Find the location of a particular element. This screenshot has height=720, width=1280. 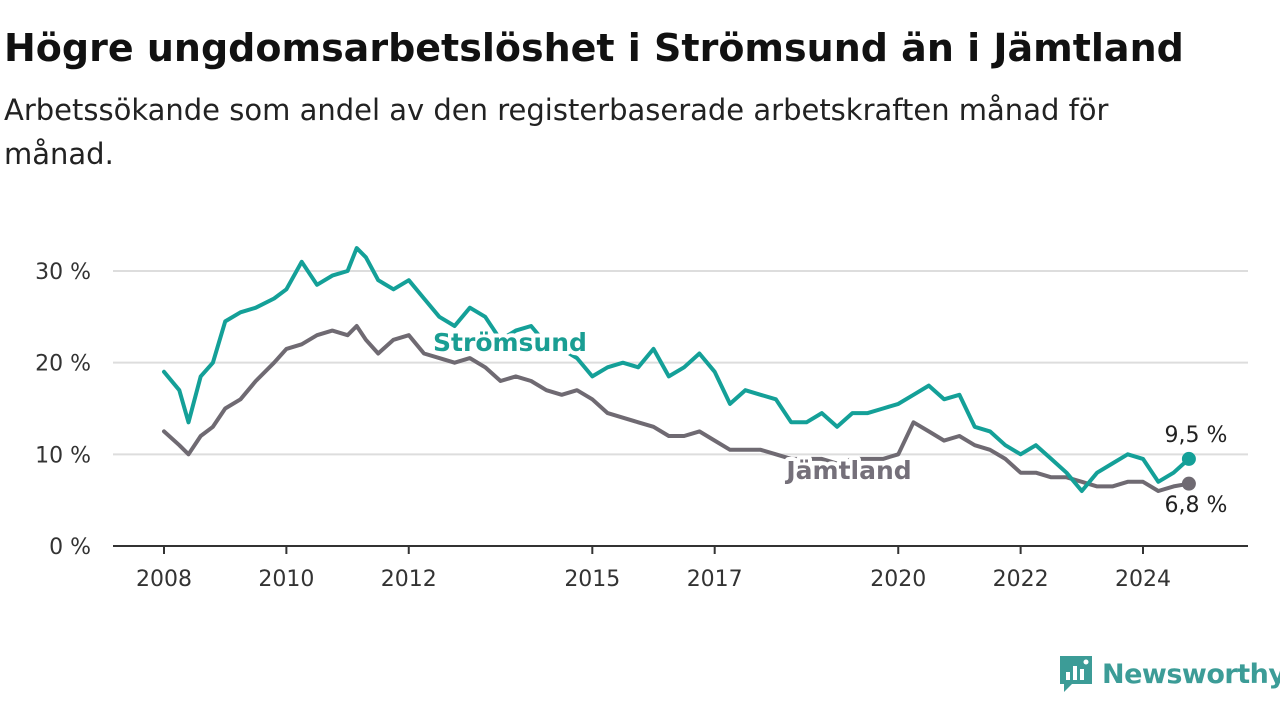

end-value-label-jamtland: 6,8 % is located at coordinates (1196, 505).